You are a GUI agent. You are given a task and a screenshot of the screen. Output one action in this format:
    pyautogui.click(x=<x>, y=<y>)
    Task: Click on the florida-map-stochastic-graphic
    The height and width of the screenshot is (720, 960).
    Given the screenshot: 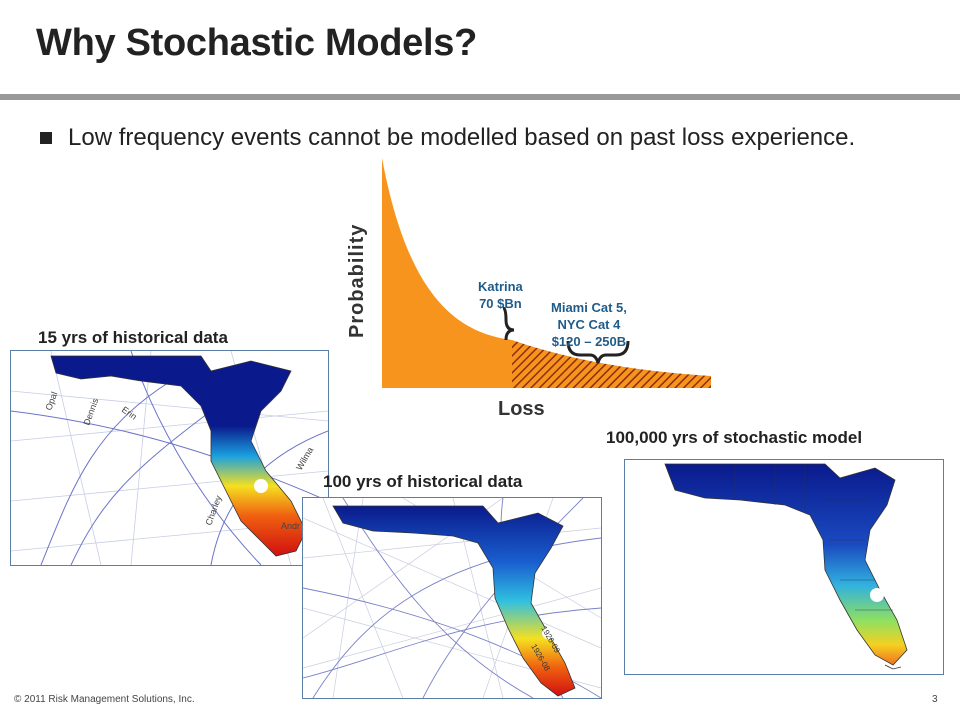 What is the action you would take?
    pyautogui.click(x=786, y=566)
    